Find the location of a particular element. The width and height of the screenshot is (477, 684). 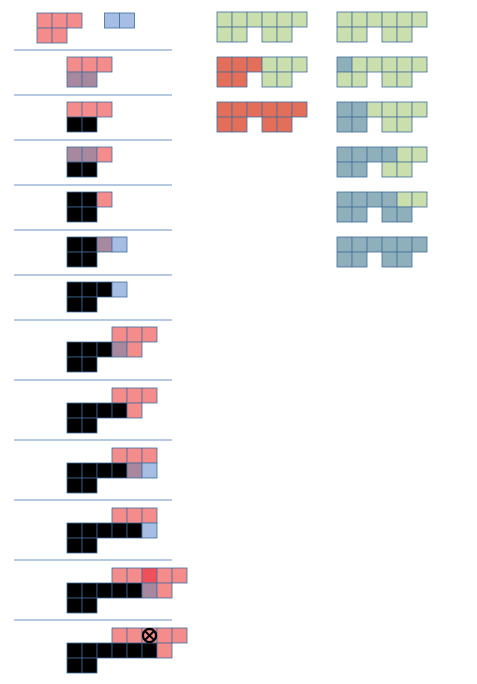

cross-marker-icon is located at coordinates (149, 635).